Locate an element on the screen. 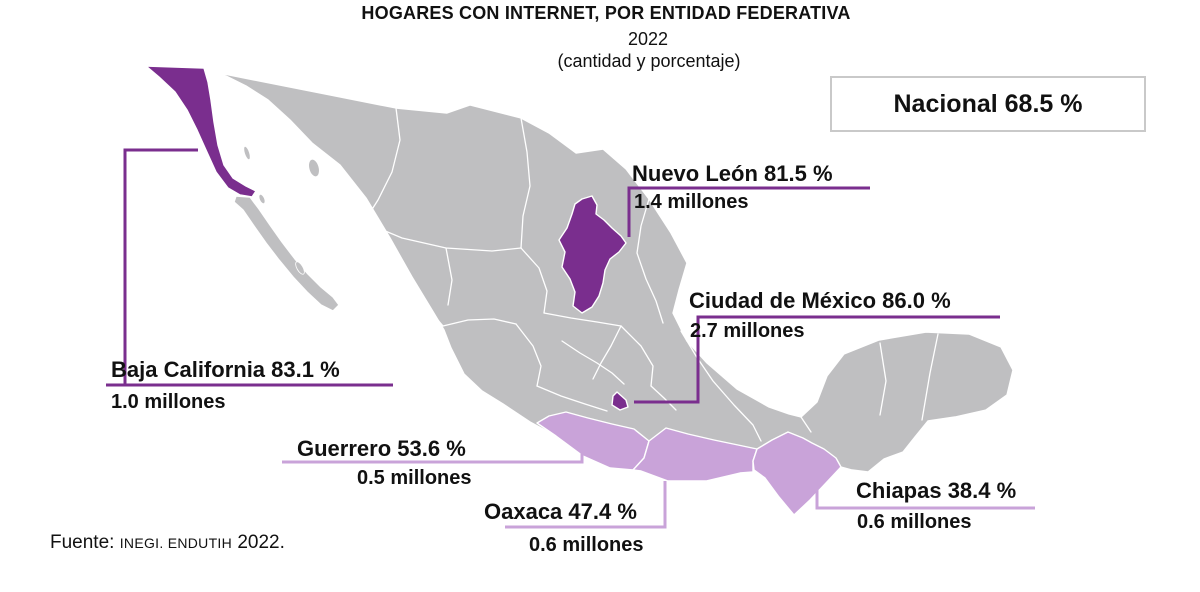 Image resolution: width=1200 pixels, height=592 pixels. leader-line-guerrero is located at coordinates (433, 458).